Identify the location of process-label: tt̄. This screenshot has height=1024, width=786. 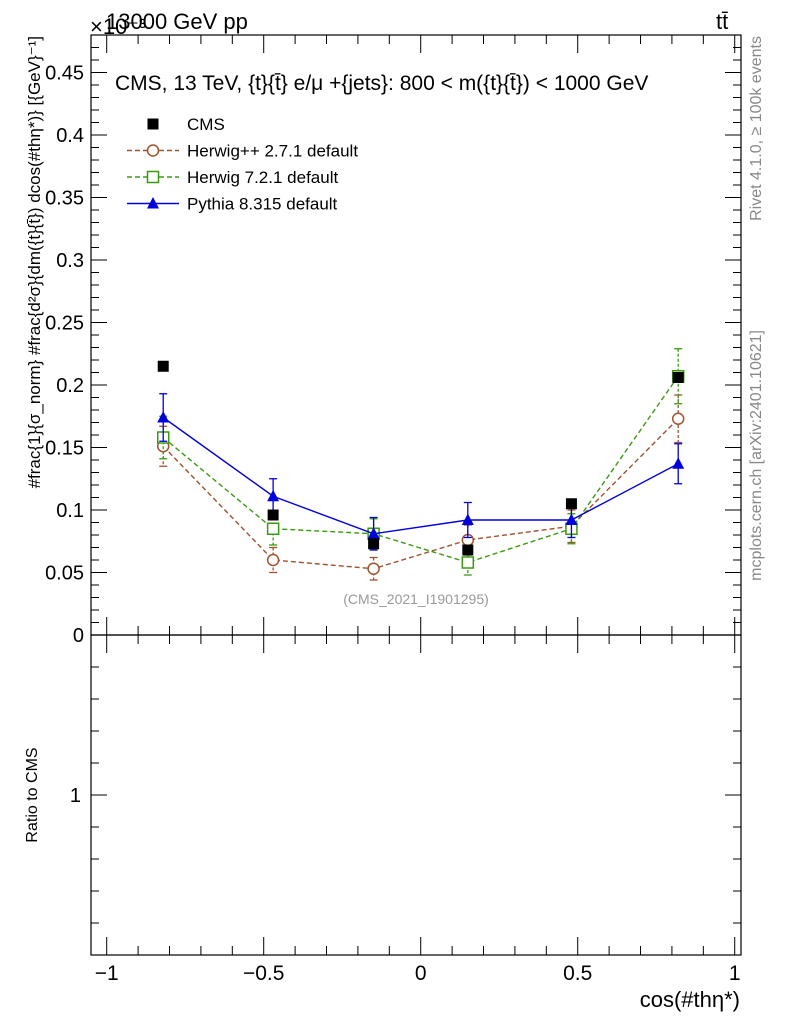
(722, 21).